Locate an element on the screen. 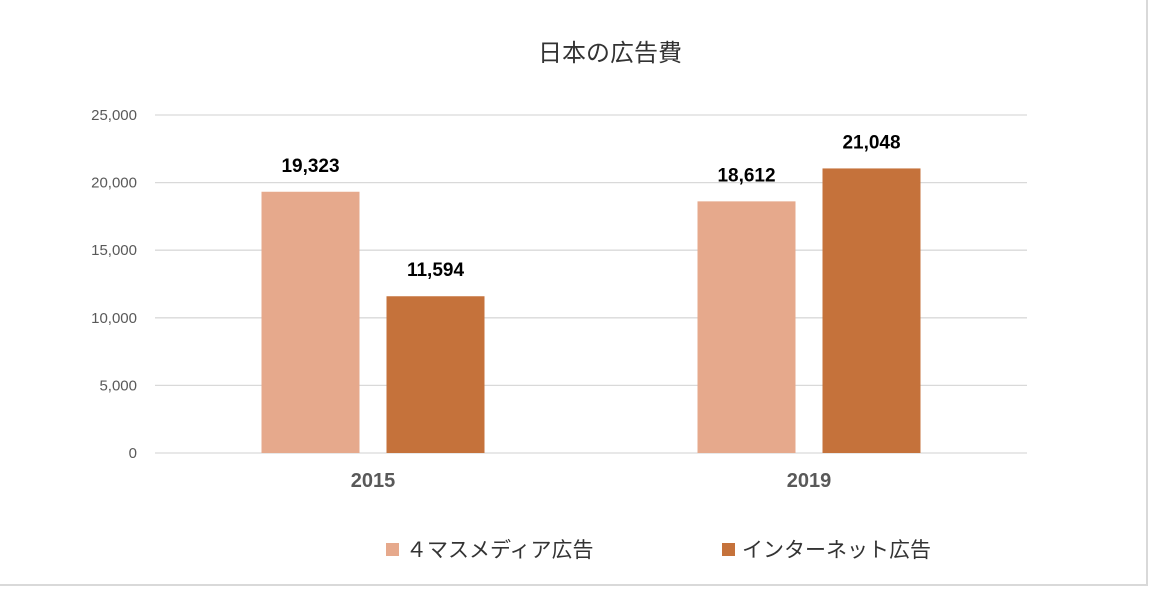 The height and width of the screenshot is (590, 1154). data-label: 18,612 is located at coordinates (746, 175).